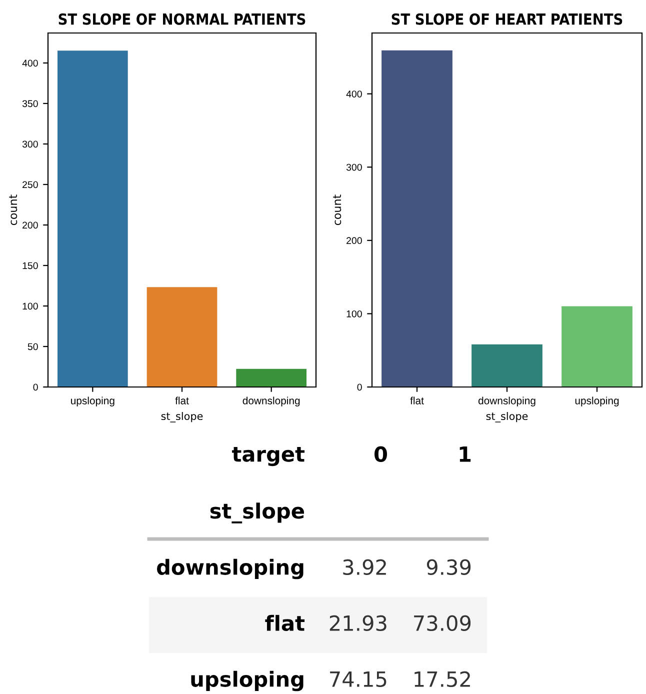 Image resolution: width=646 pixels, height=694 pixels. I want to click on chart-title: ST SLOPE OF HEART PATIENTS, so click(507, 19).